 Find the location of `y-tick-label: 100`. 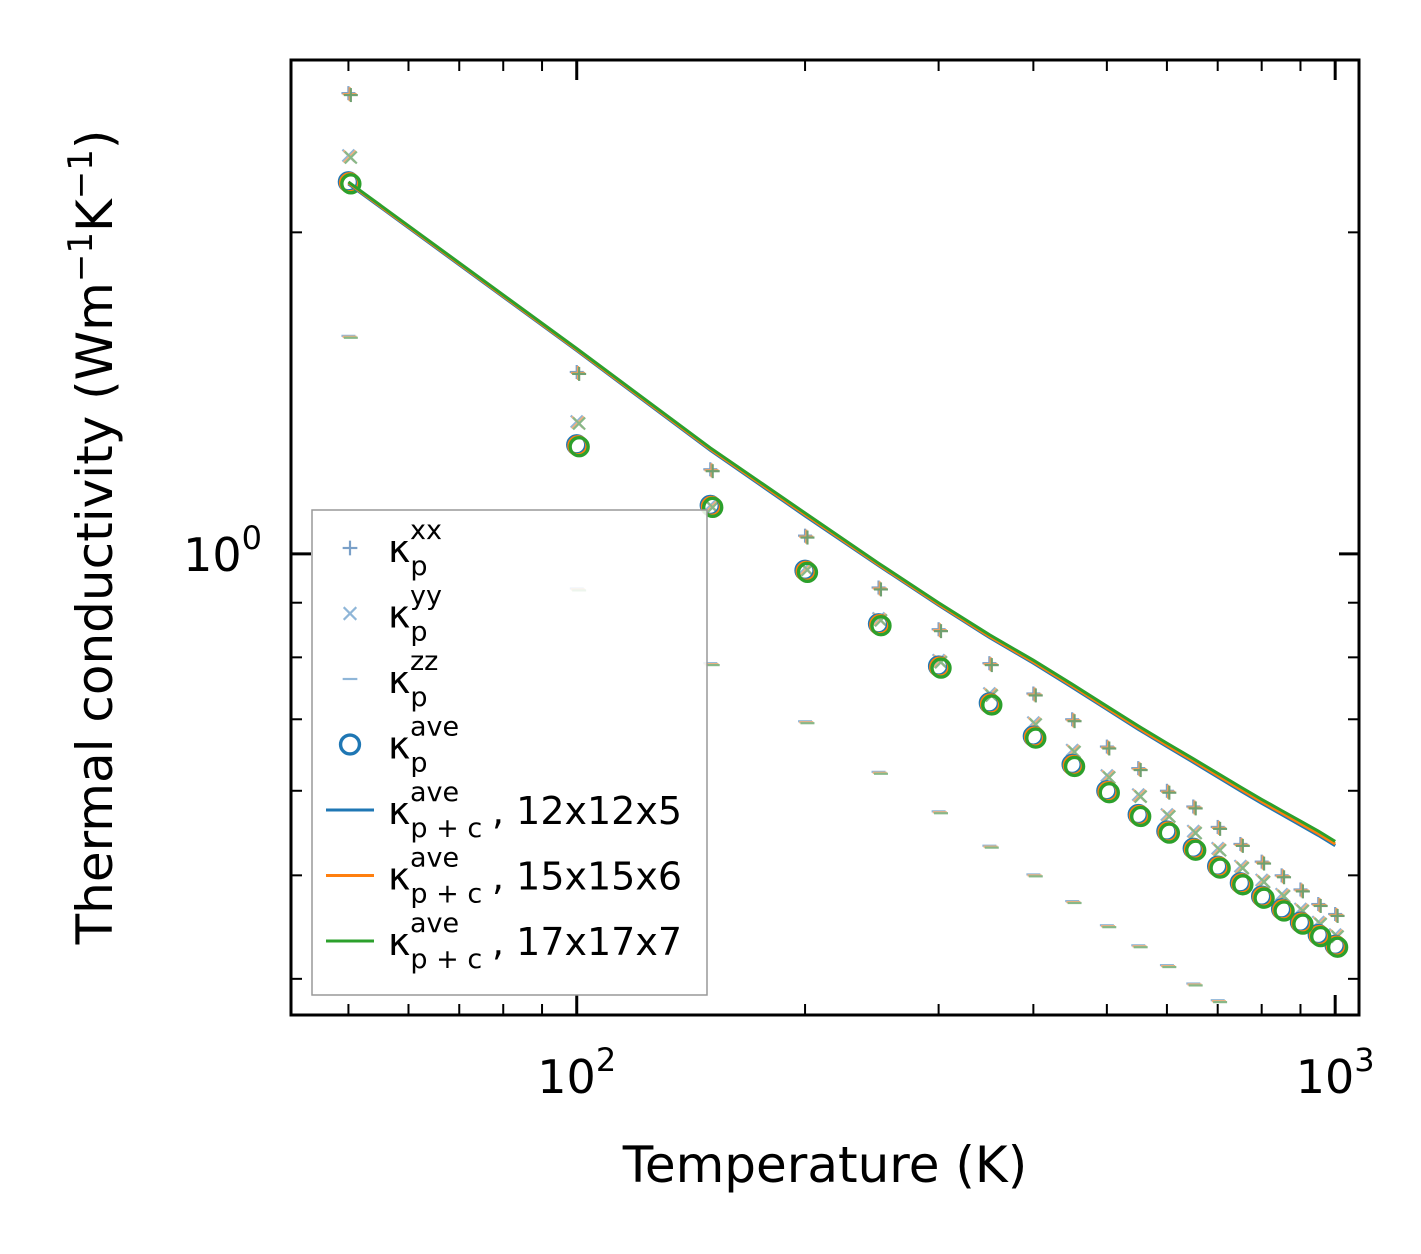

y-tick-label: 100 is located at coordinates (222, 550).